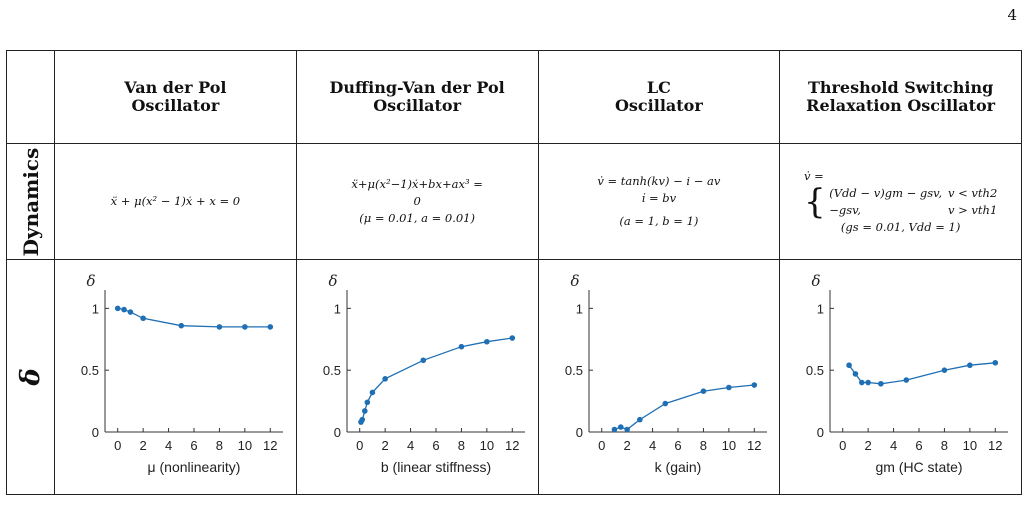 The height and width of the screenshot is (518, 1029). Describe the element at coordinates (900, 88) in the screenshot. I see `header-line: Threshold Switching` at that location.